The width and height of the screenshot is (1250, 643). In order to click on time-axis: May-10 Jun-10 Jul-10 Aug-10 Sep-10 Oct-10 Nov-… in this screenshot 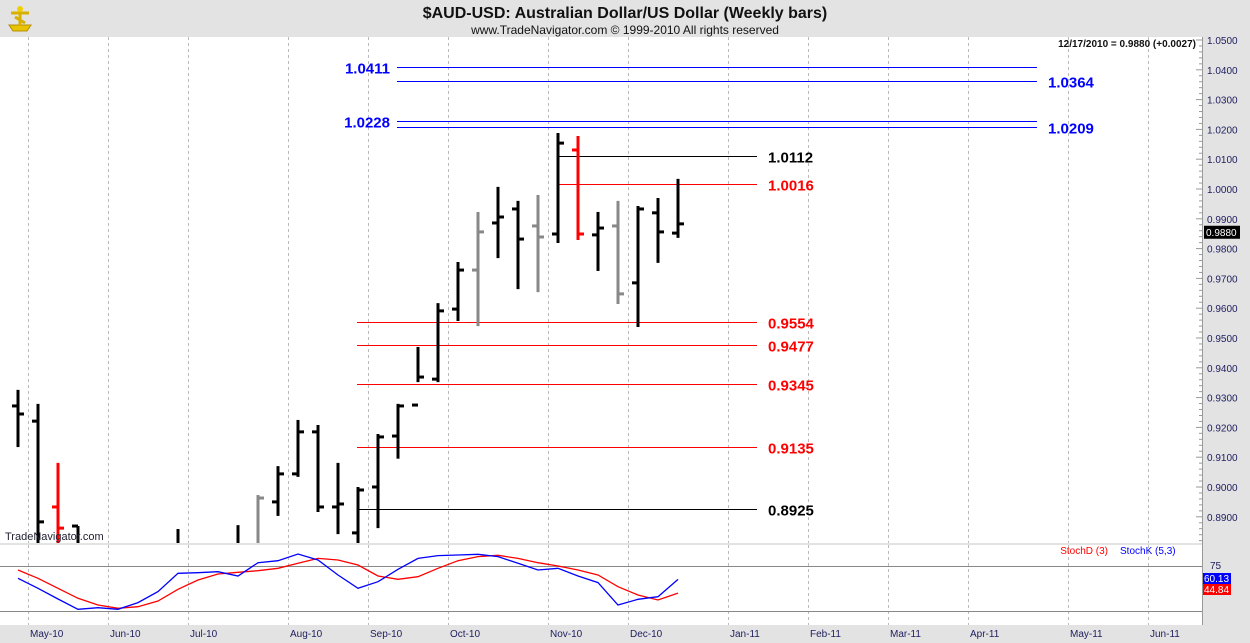, I will do `click(605, 634)`.